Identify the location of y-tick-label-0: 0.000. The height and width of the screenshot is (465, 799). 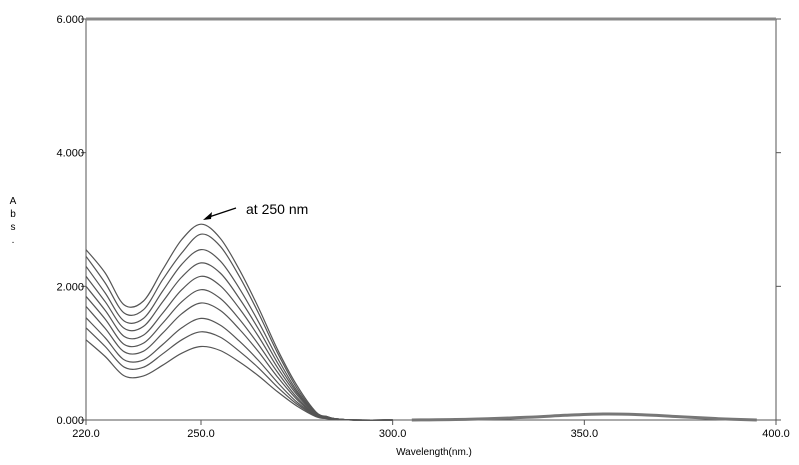
(70, 421).